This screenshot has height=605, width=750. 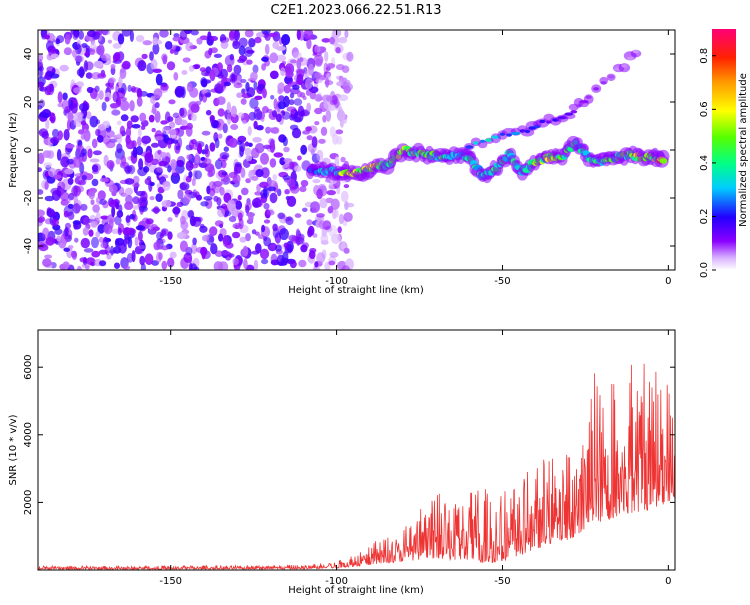 What do you see at coordinates (704, 109) in the screenshot?
I see `colorbar-tick-label: 0.6` at bounding box center [704, 109].